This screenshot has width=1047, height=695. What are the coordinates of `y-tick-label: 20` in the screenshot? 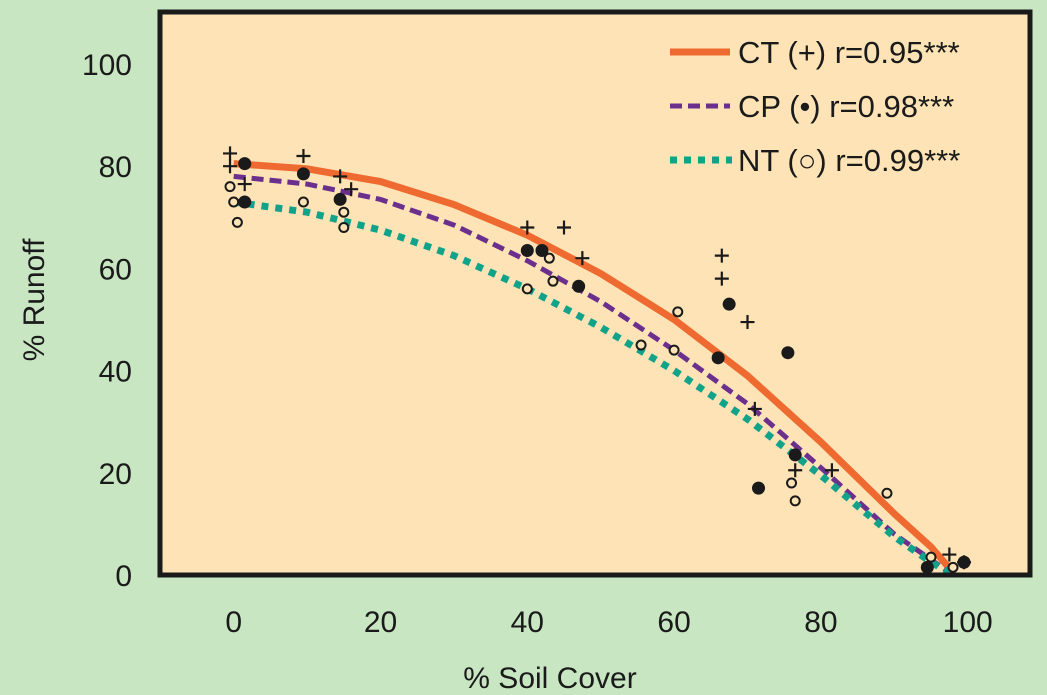 It's located at (115, 474).